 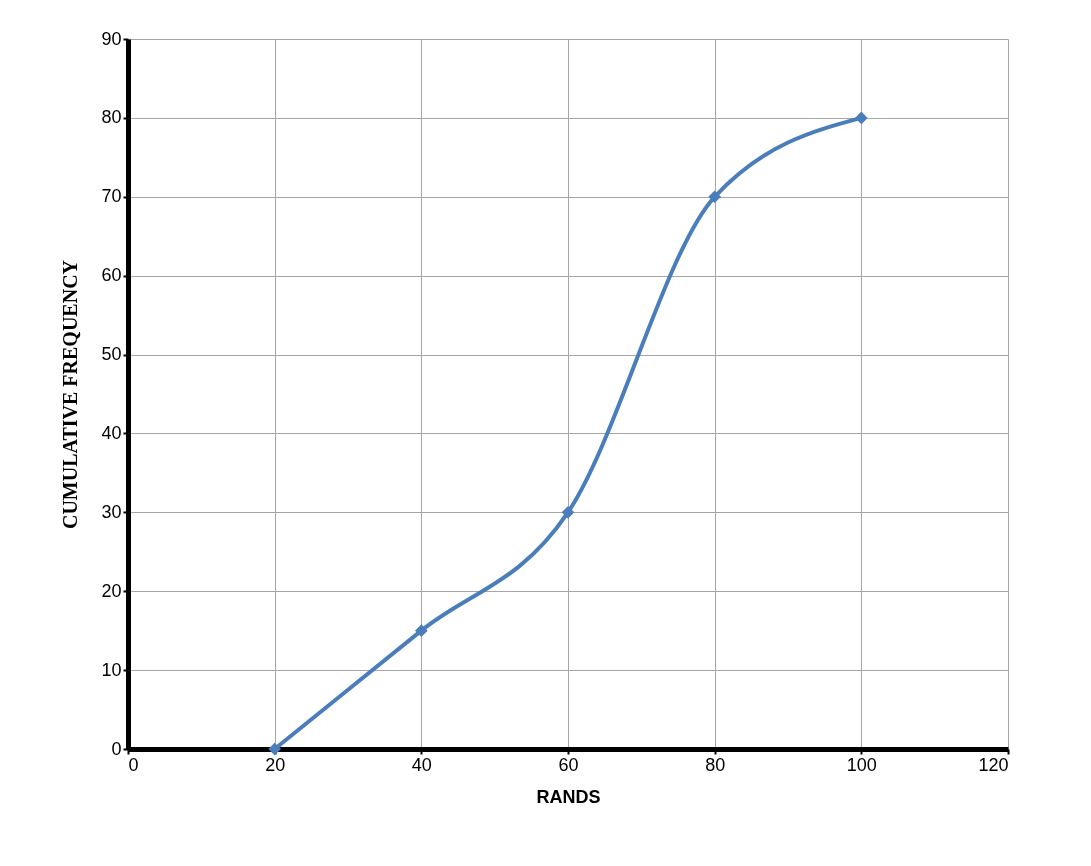 What do you see at coordinates (116, 748) in the screenshot?
I see `y-tick-label: 0` at bounding box center [116, 748].